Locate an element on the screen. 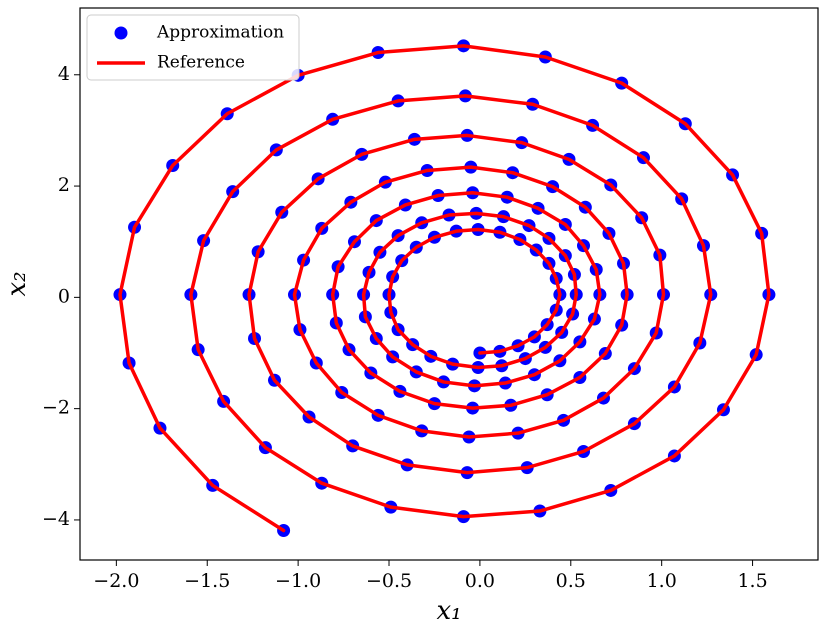  y-tick-label: −4 is located at coordinates (56, 519).